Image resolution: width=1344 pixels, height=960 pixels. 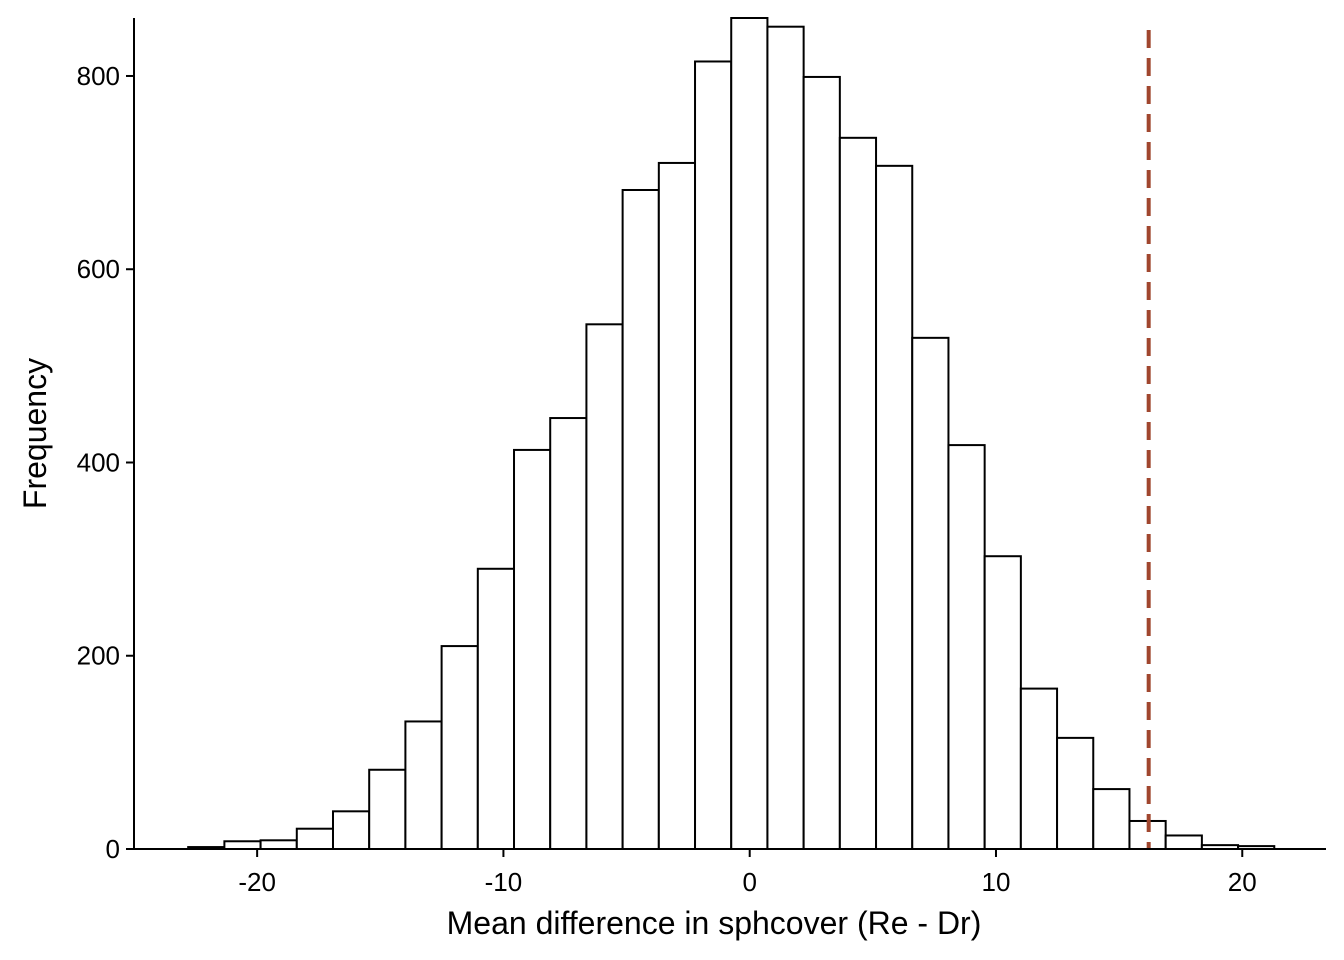 I want to click on x-axis-title: Mean difference in sphcover (Re - Dr), so click(x=714, y=923).